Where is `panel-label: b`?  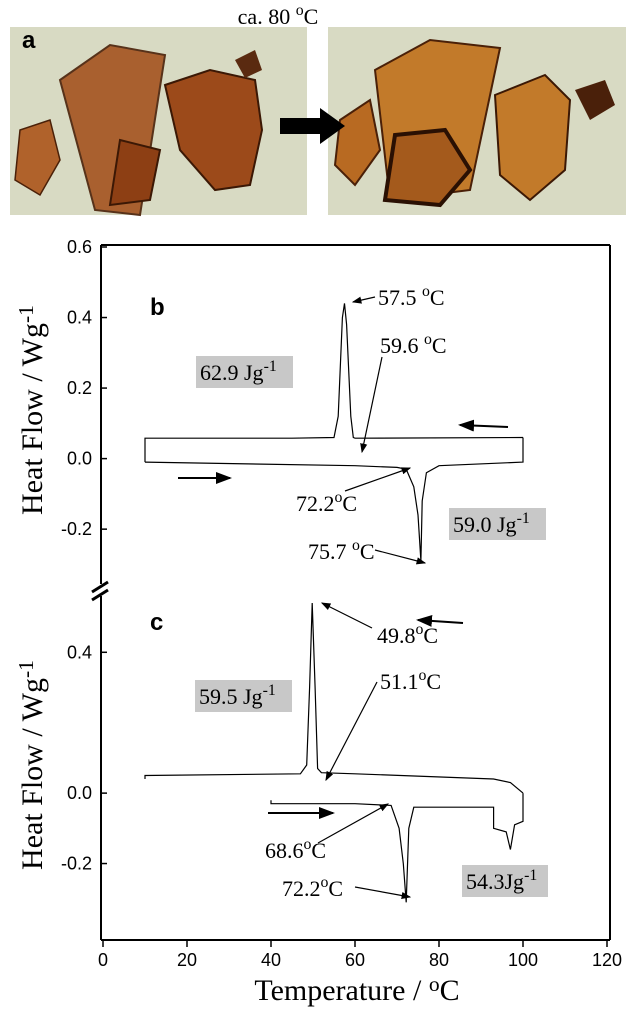
panel-label: b is located at coordinates (157, 307).